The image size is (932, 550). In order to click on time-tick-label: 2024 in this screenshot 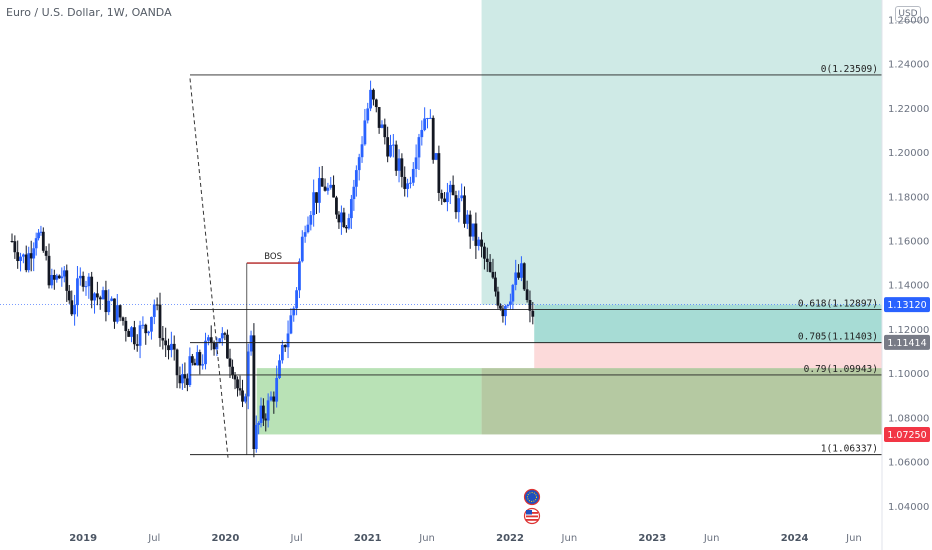, I will do `click(795, 538)`.